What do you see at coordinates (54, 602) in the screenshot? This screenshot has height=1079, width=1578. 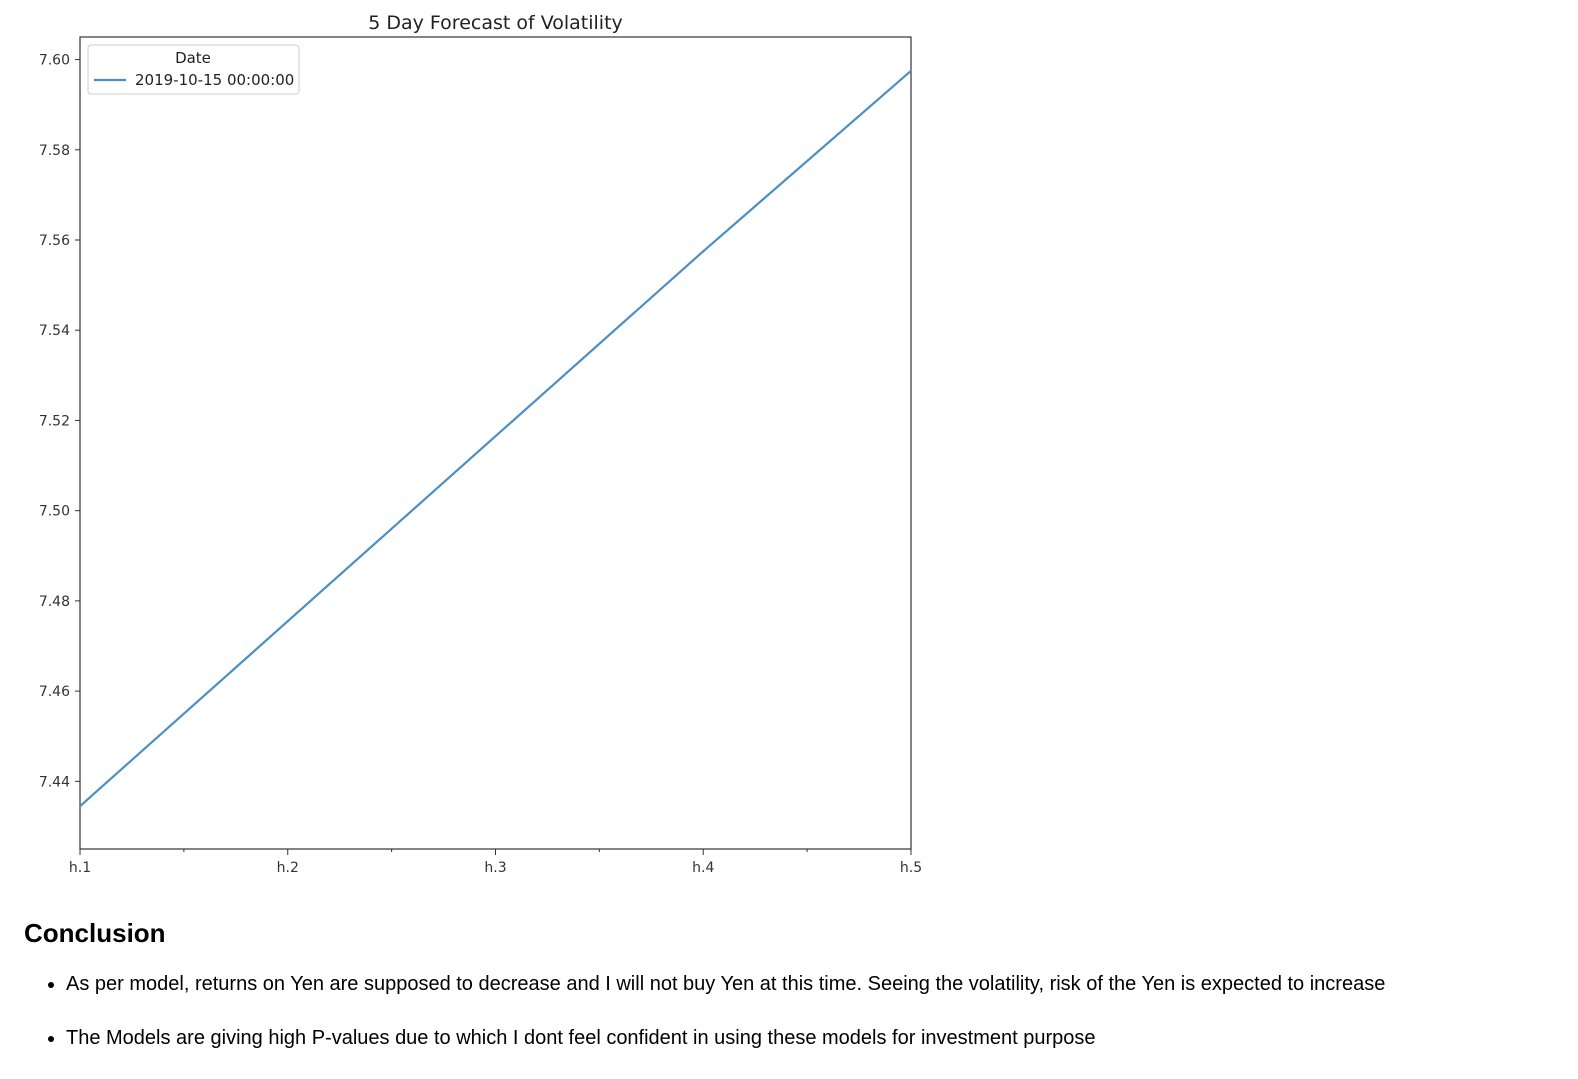 I see `y-tick-label-2: 7.48` at bounding box center [54, 602].